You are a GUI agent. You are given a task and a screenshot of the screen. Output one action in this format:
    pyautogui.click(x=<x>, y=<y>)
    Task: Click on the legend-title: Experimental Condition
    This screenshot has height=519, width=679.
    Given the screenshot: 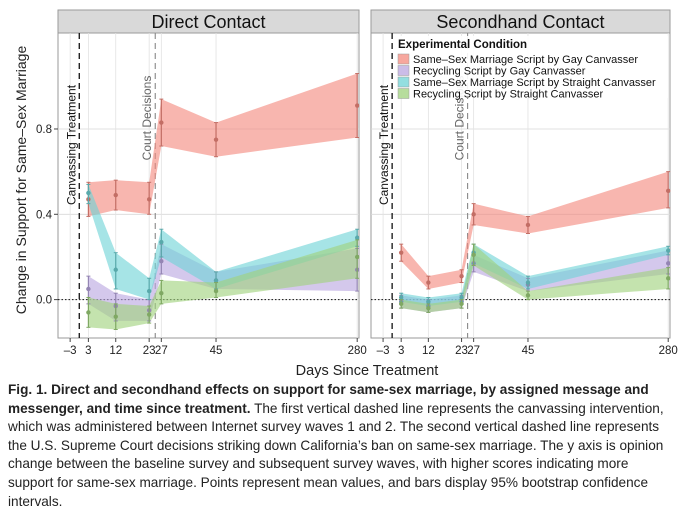 What is the action you would take?
    pyautogui.click(x=462, y=45)
    